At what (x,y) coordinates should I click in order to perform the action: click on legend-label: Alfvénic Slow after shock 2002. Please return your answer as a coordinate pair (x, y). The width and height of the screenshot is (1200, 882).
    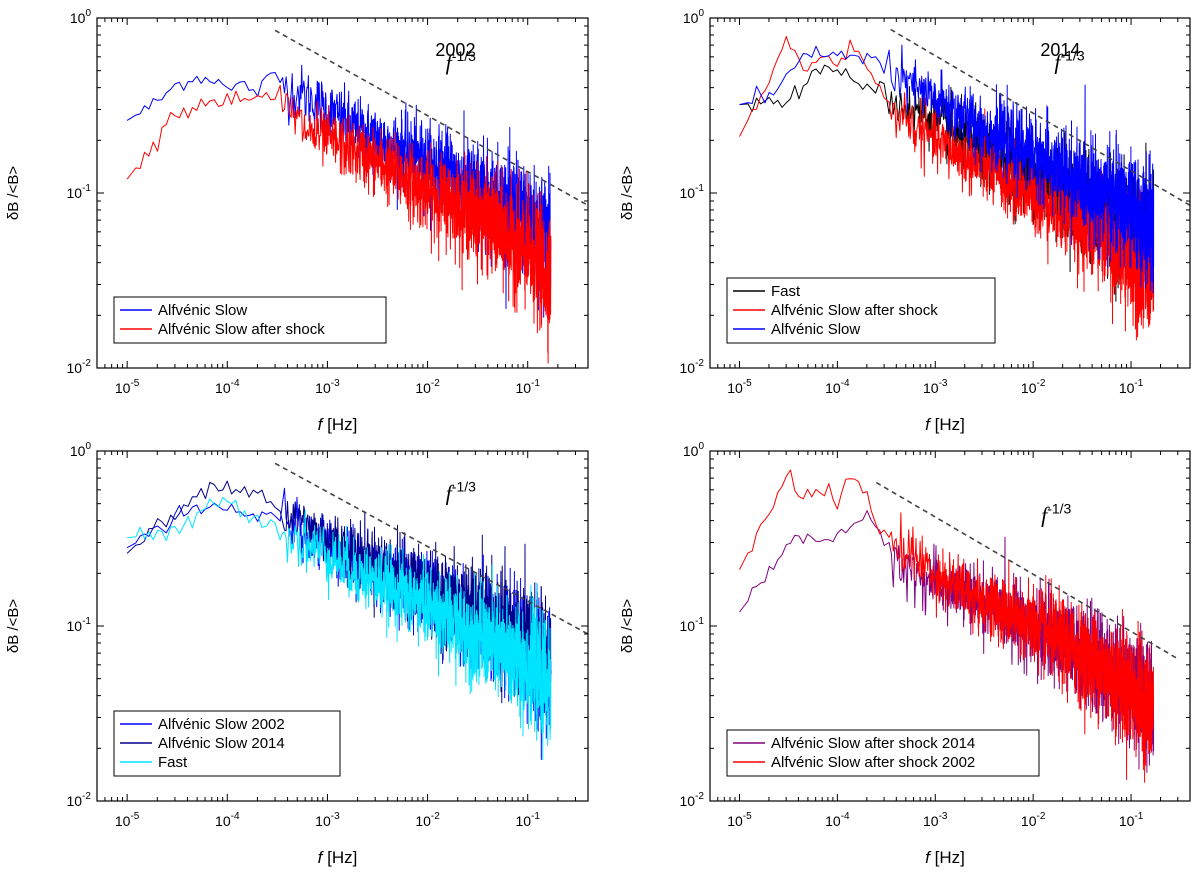
    Looking at the image, I should click on (873, 762).